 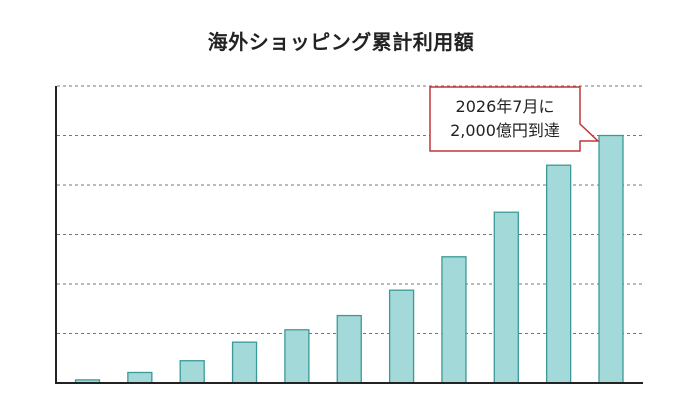 What do you see at coordinates (505, 130) in the screenshot?
I see `callout-line-2: 2,000億円到達` at bounding box center [505, 130].